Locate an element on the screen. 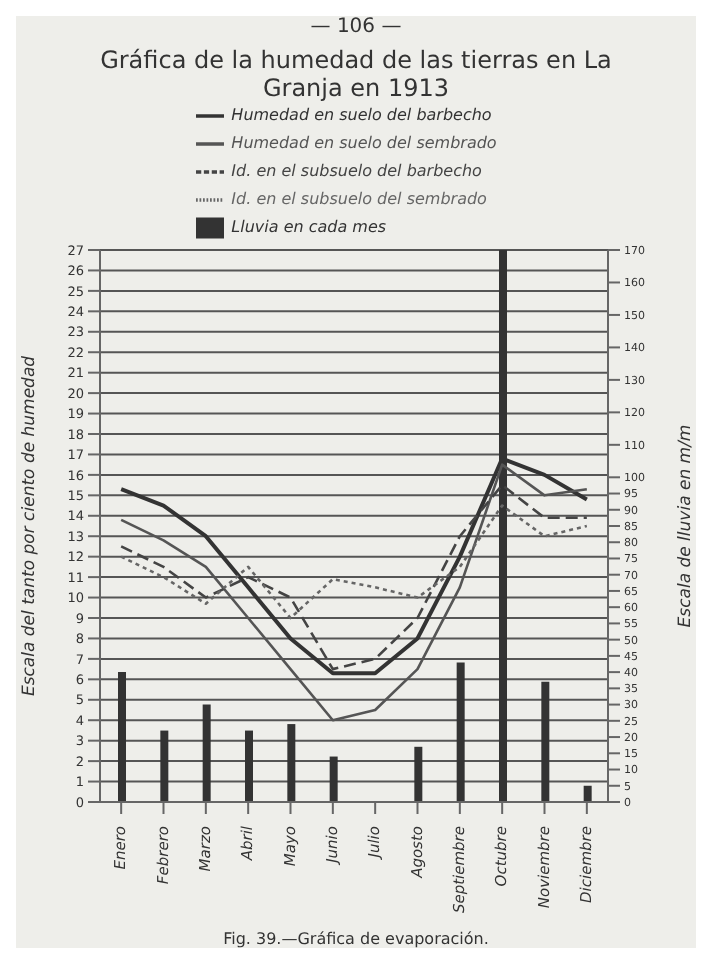 This screenshot has height=960, width=712. legend-label: Lluvia en cada mes is located at coordinates (309, 227).